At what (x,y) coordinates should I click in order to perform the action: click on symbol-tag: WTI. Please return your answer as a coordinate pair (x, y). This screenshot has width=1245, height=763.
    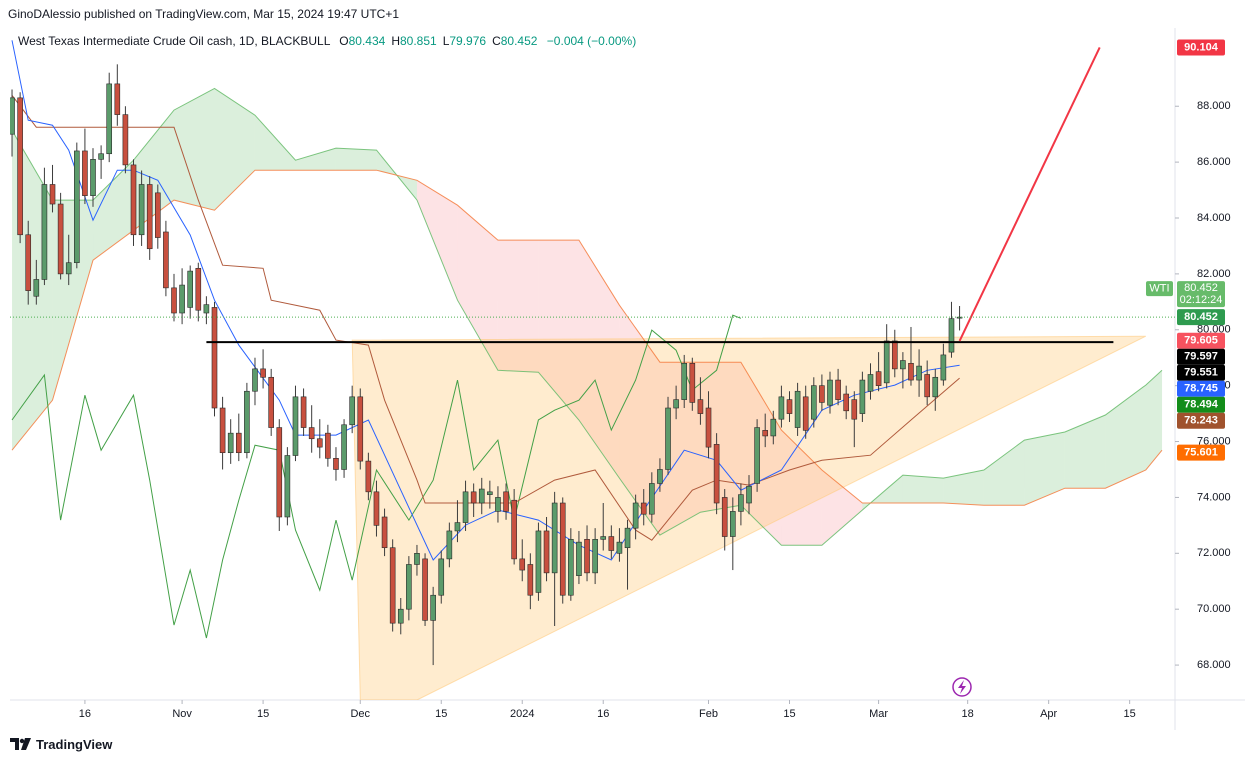
    Looking at the image, I should click on (1159, 289).